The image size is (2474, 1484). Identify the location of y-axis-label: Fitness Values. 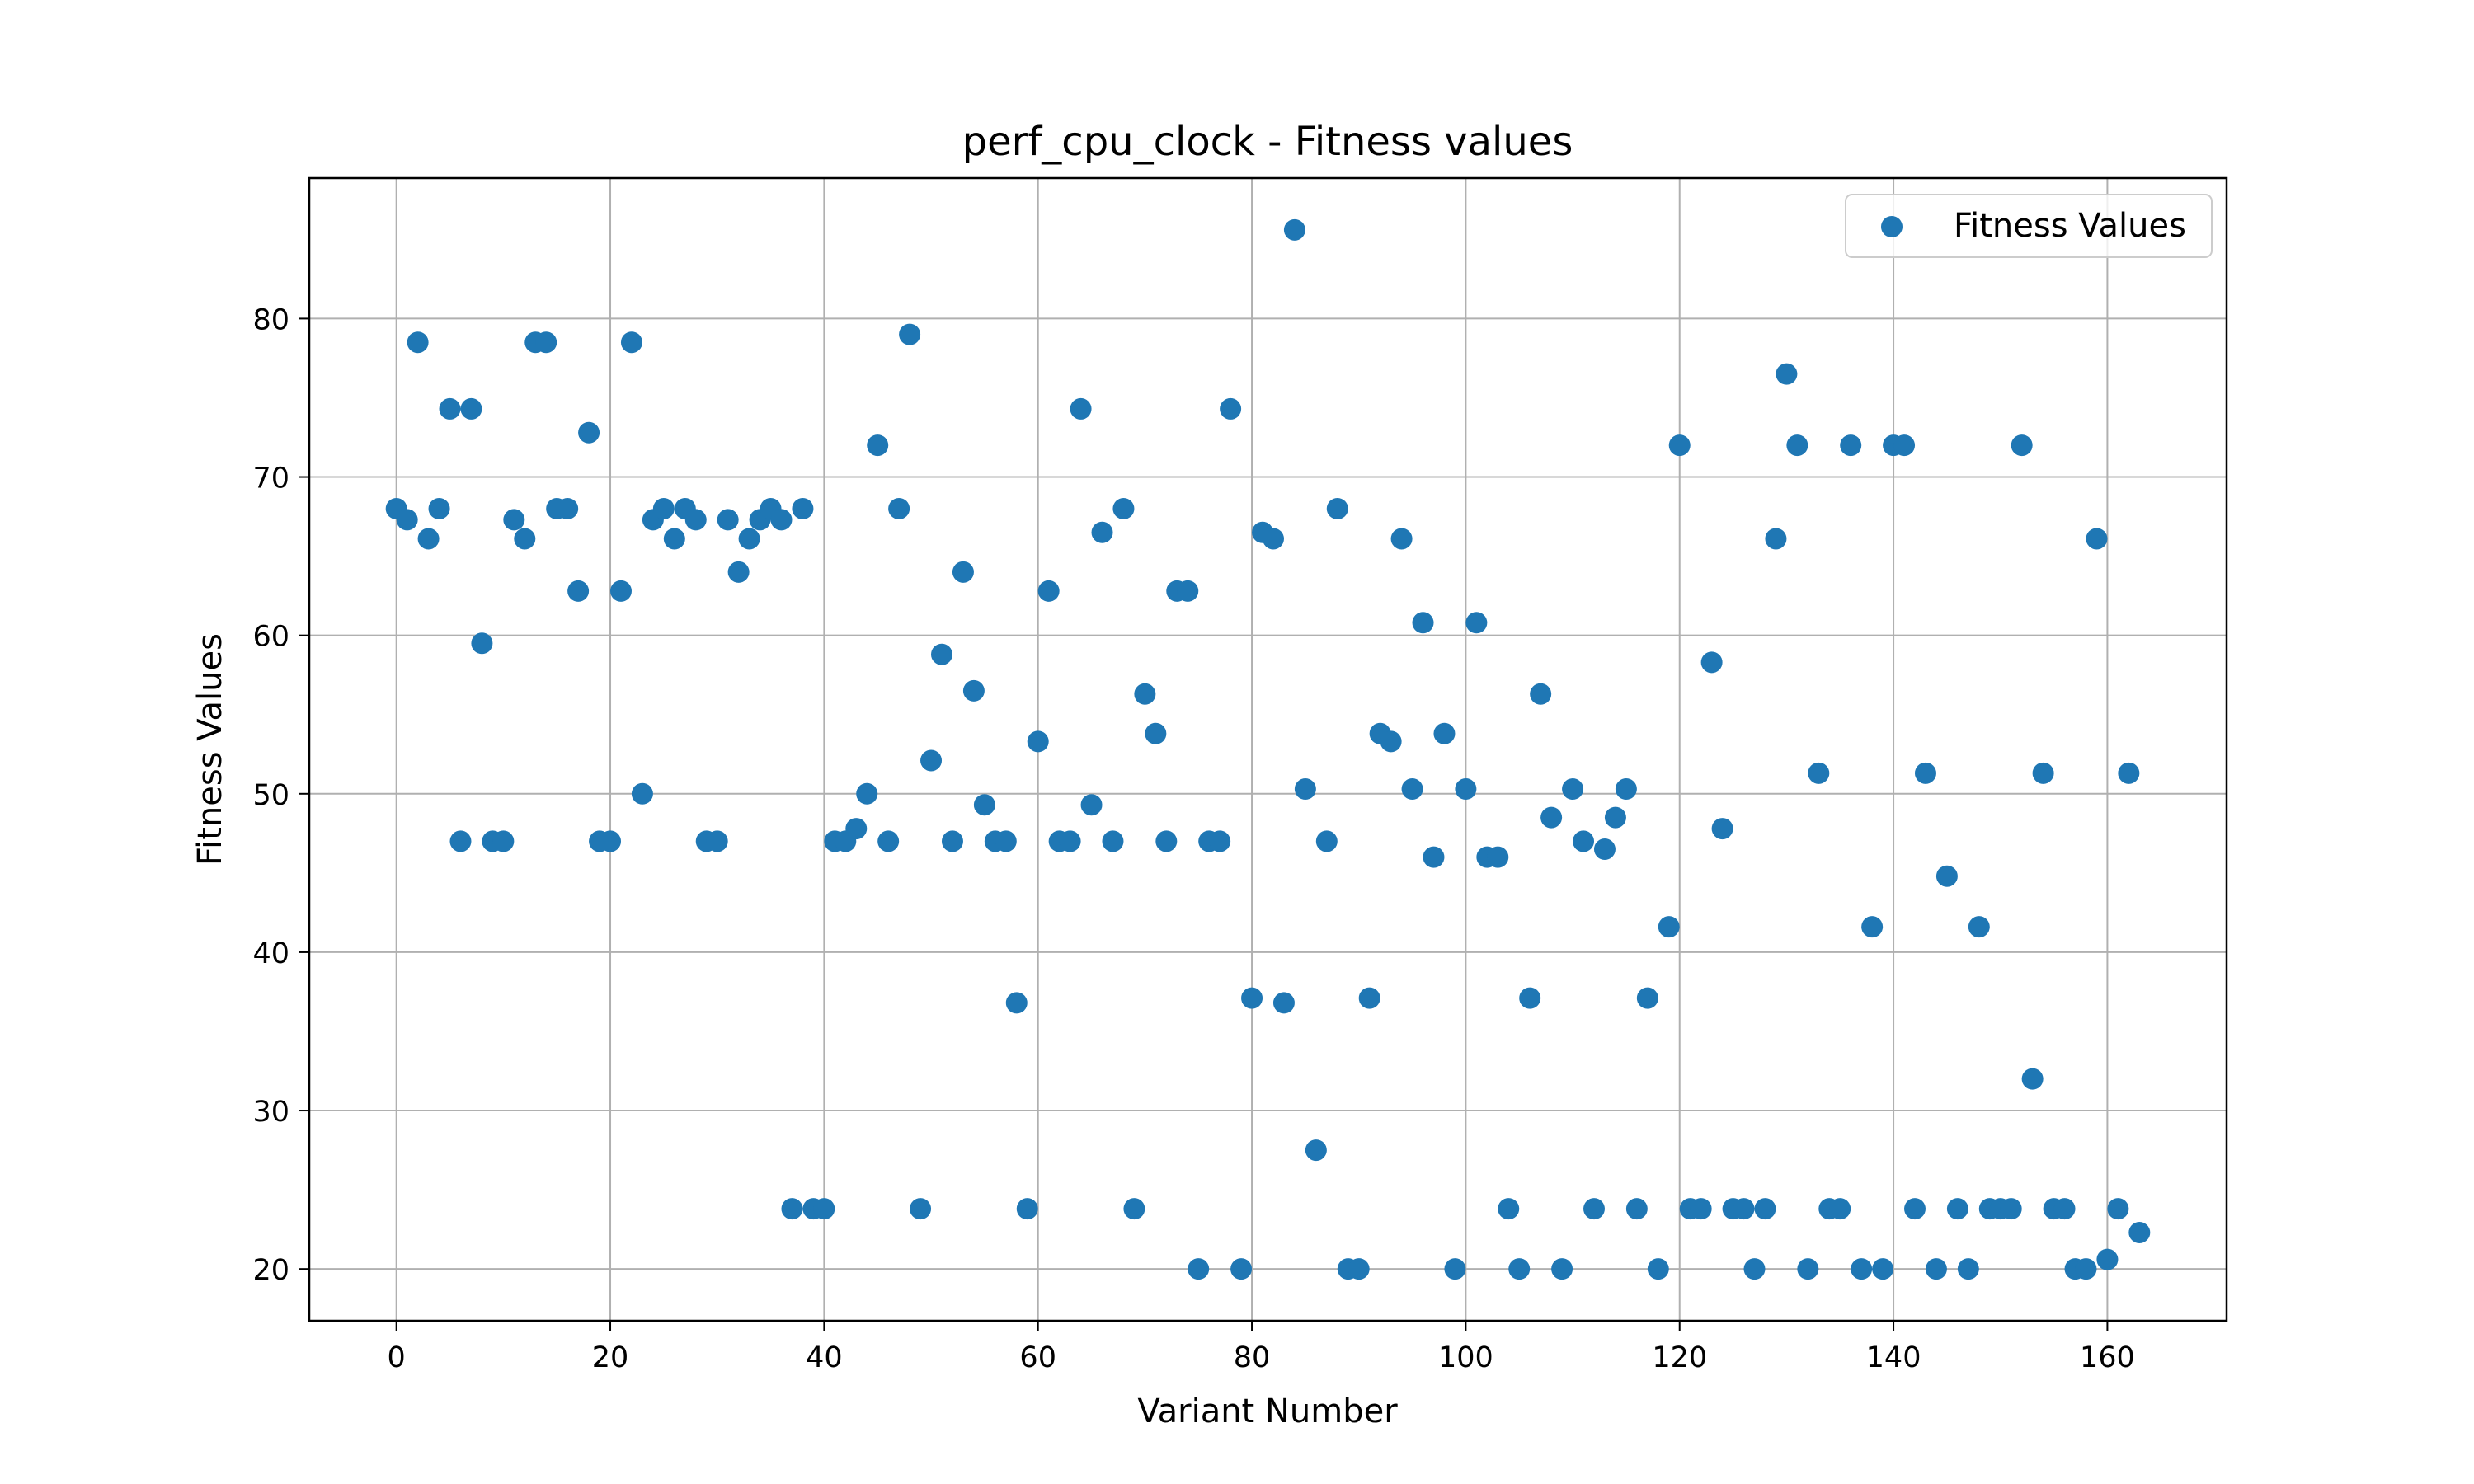
(210, 749).